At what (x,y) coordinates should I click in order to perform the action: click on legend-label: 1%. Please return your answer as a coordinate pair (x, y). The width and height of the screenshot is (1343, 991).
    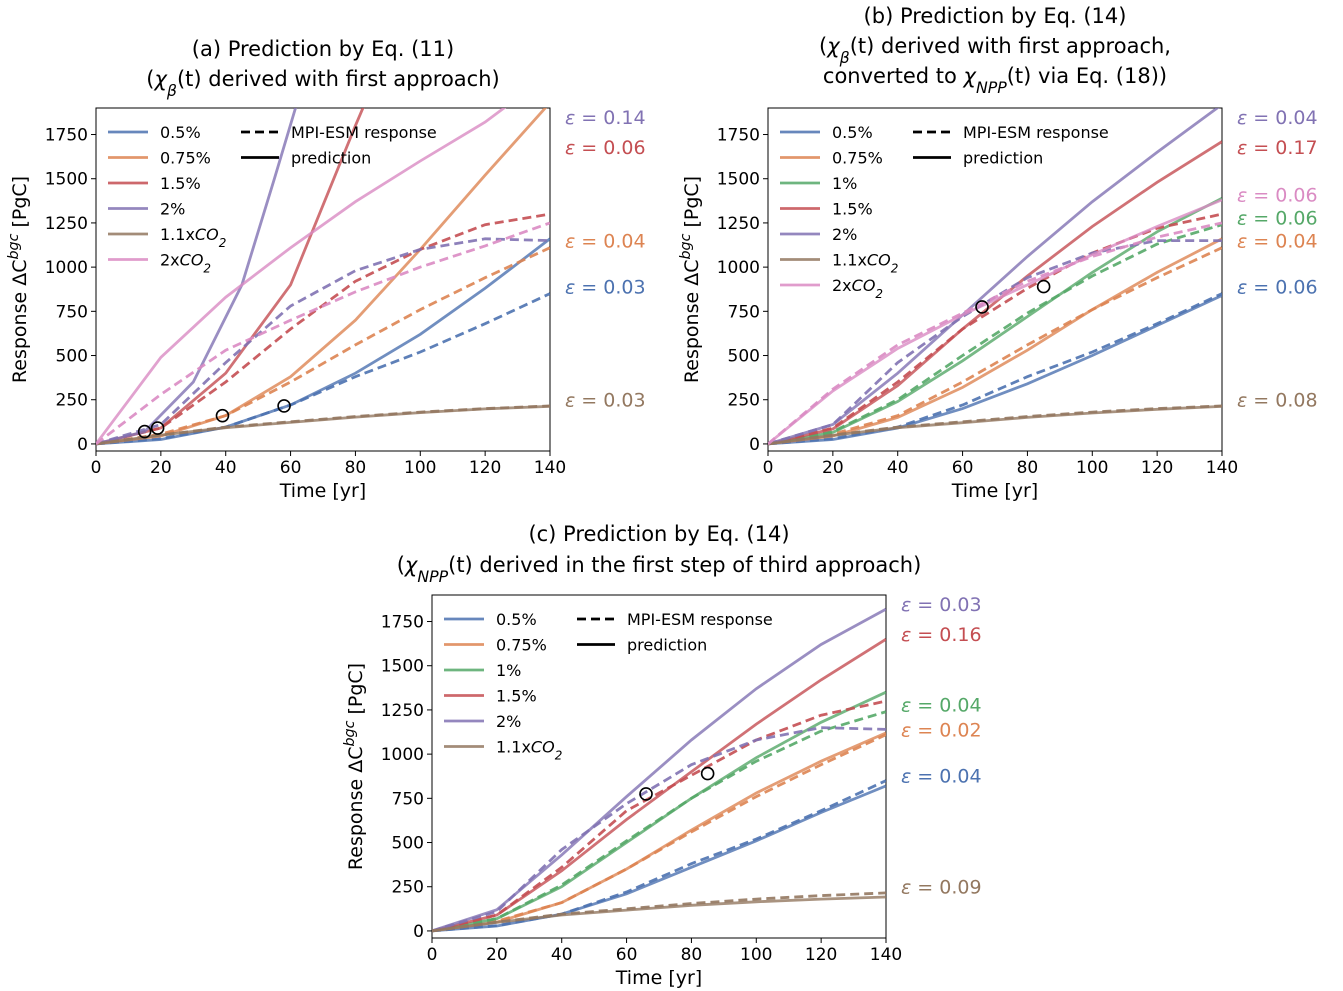
    Looking at the image, I should click on (844, 183).